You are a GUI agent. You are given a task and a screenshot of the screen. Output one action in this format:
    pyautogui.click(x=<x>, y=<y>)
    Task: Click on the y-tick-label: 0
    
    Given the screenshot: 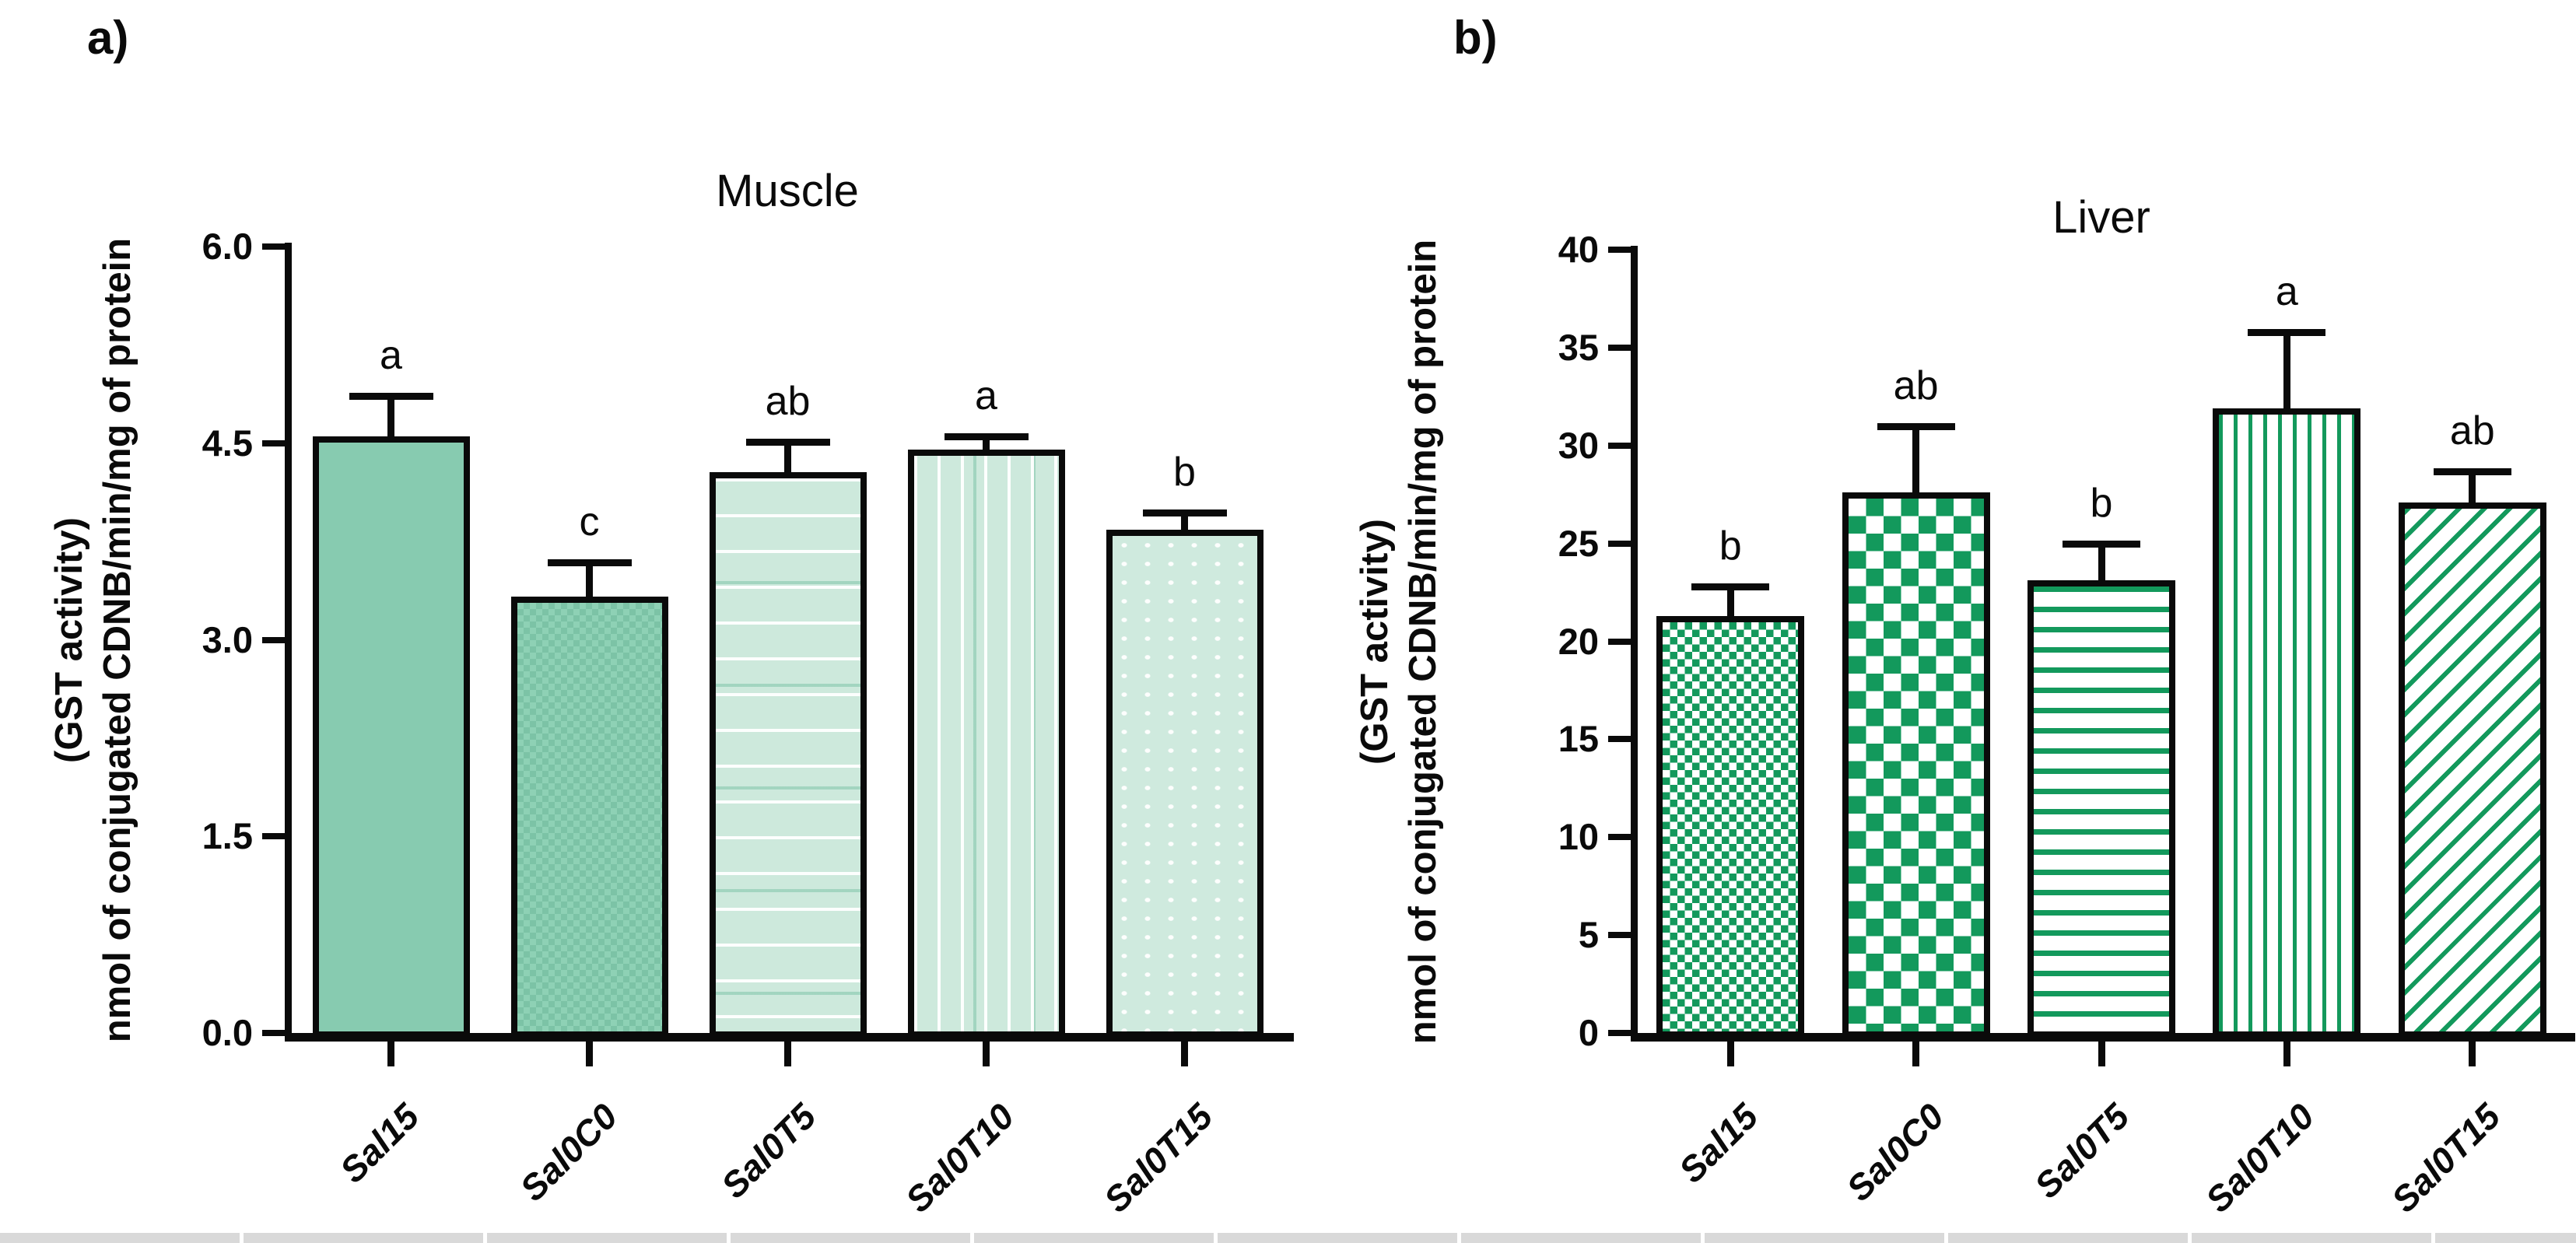 What is the action you would take?
    pyautogui.click(x=1588, y=1032)
    